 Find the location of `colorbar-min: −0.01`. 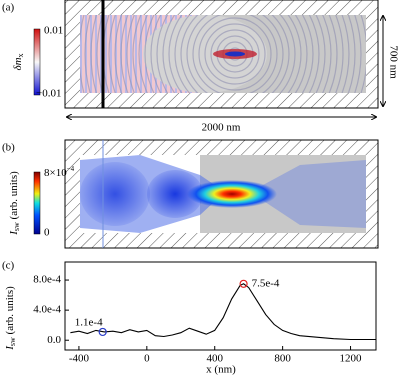

colorbar-min: −0.01 is located at coordinates (48, 94).